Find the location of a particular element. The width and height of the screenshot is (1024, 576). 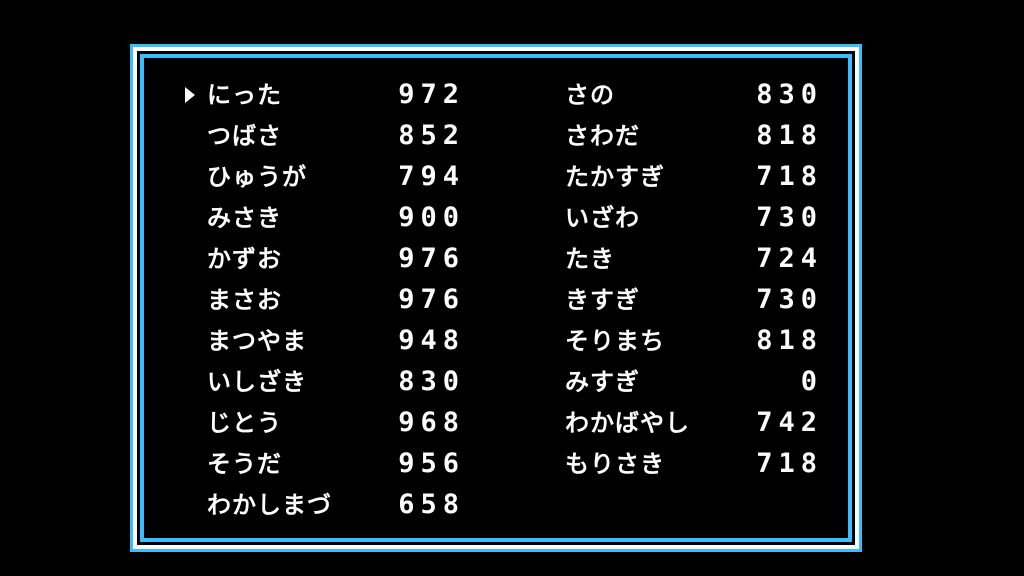

player-row: もりさき 718 is located at coordinates (694, 464).